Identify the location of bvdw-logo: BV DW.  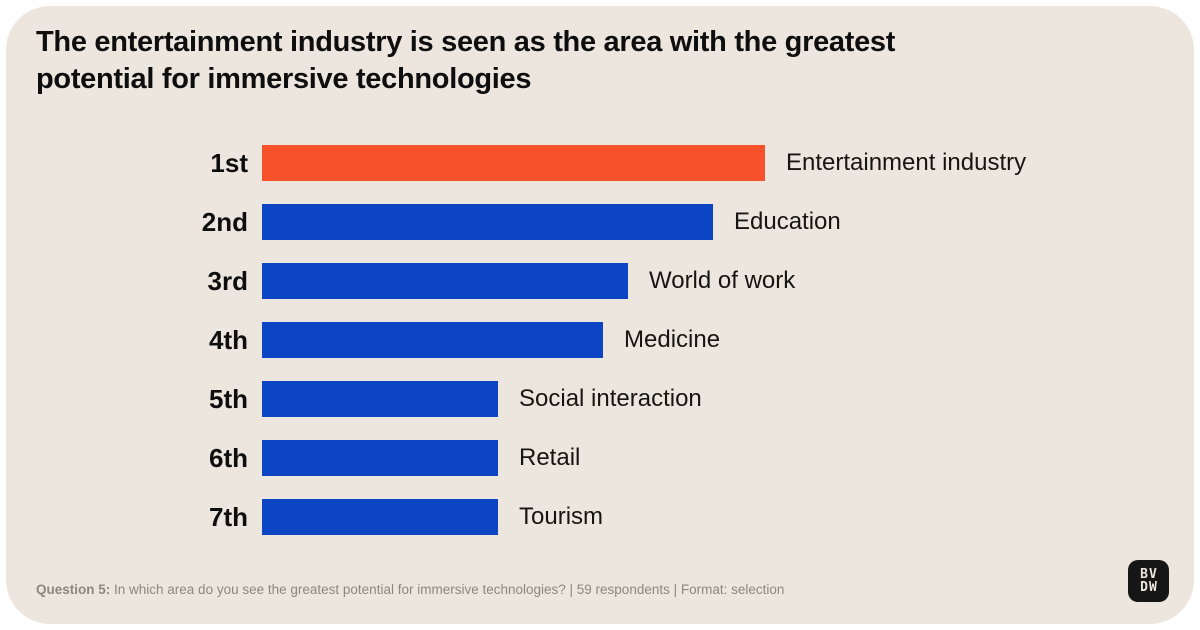
(1148, 581).